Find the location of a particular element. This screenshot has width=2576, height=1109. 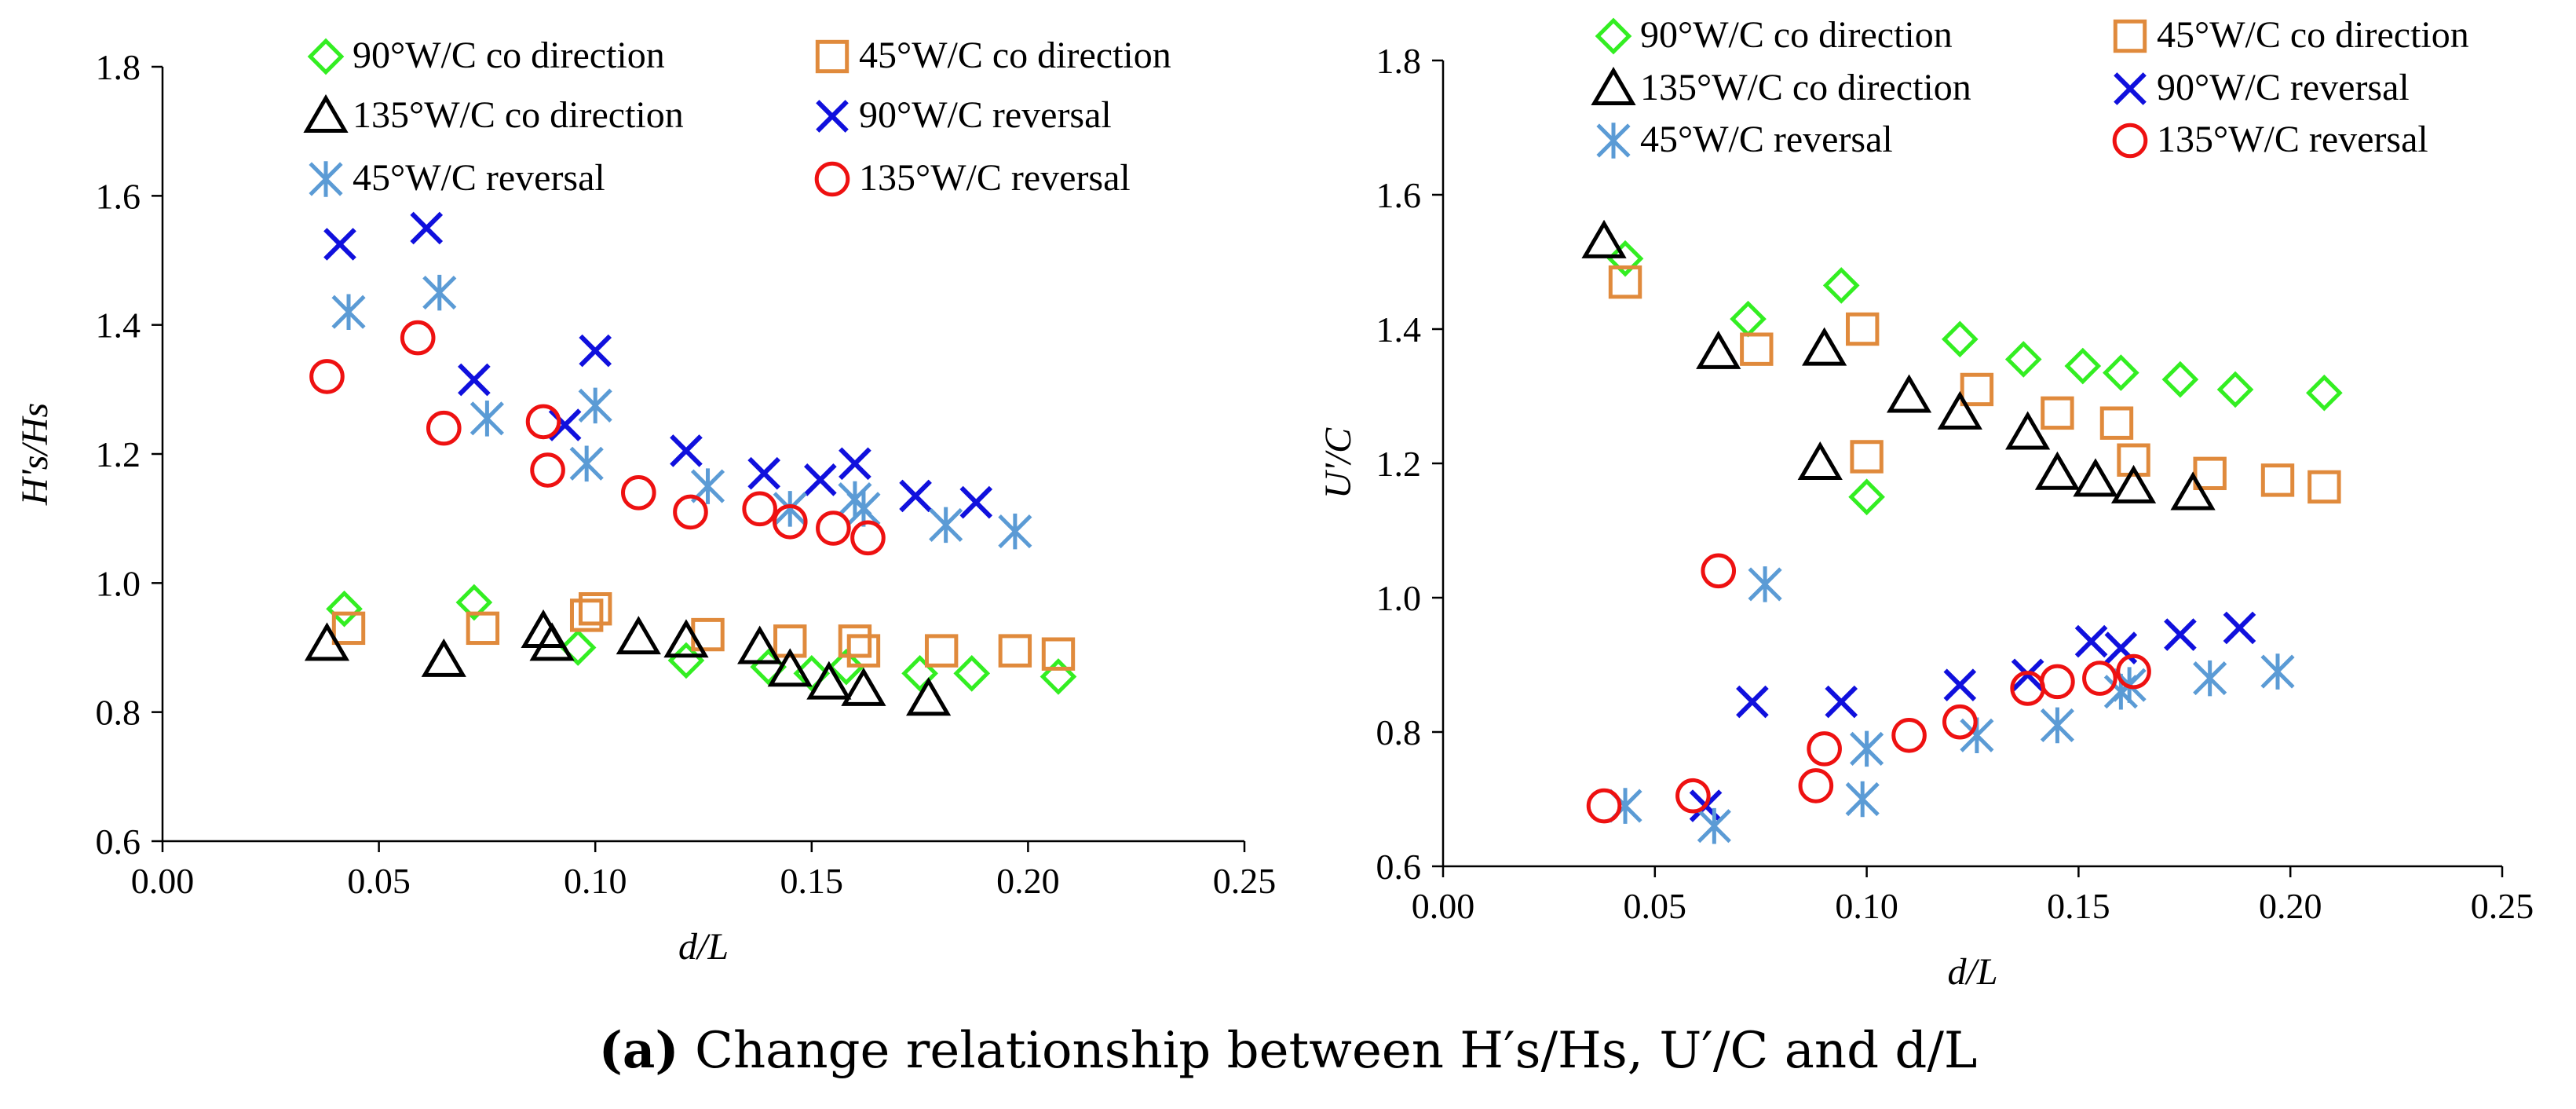

legend-label: 45°W/C reversal is located at coordinates (479, 178).